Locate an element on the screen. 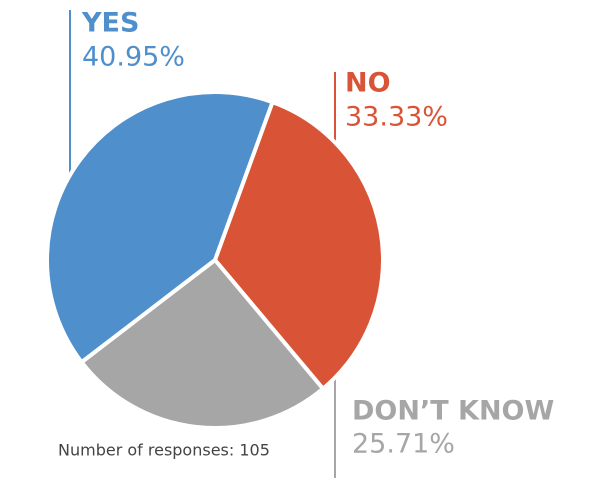  slice-label: YES is located at coordinates (110, 23).